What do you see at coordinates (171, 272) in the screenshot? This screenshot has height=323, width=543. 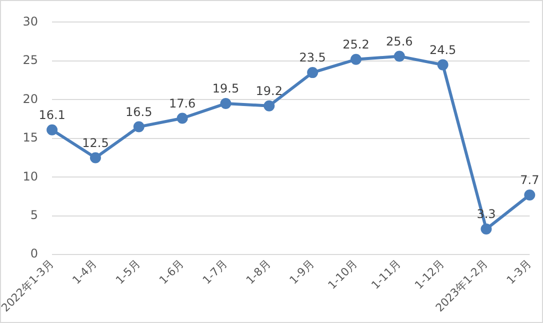 I see `x-tick-label: 1-6月` at bounding box center [171, 272].